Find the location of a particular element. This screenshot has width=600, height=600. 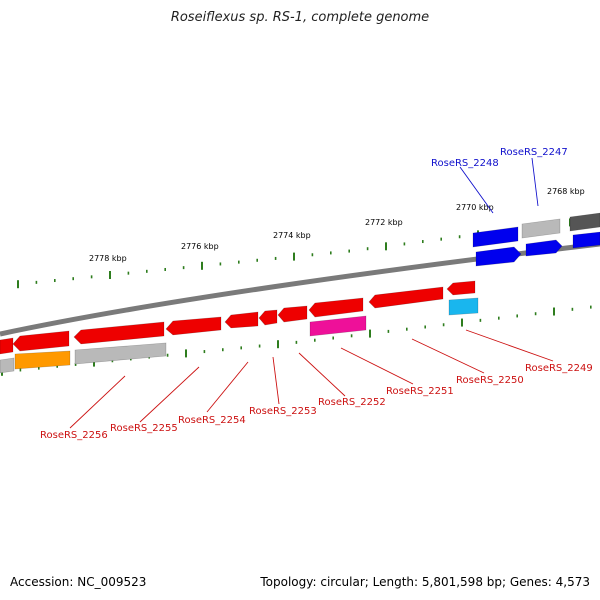

gene-label-RoseRS_2254: RoseRS_2254 is located at coordinates (212, 420).